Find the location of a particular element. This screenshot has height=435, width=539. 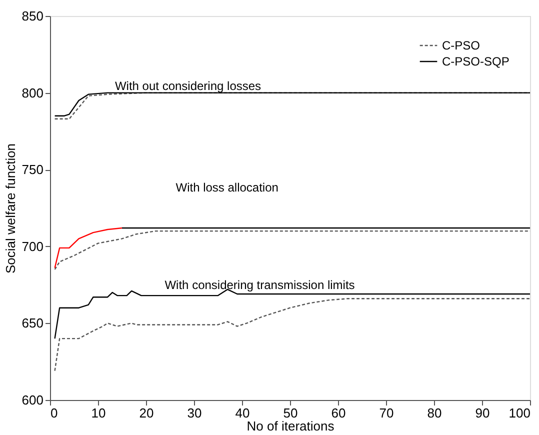

x-tick-label: 0 is located at coordinates (54, 413).